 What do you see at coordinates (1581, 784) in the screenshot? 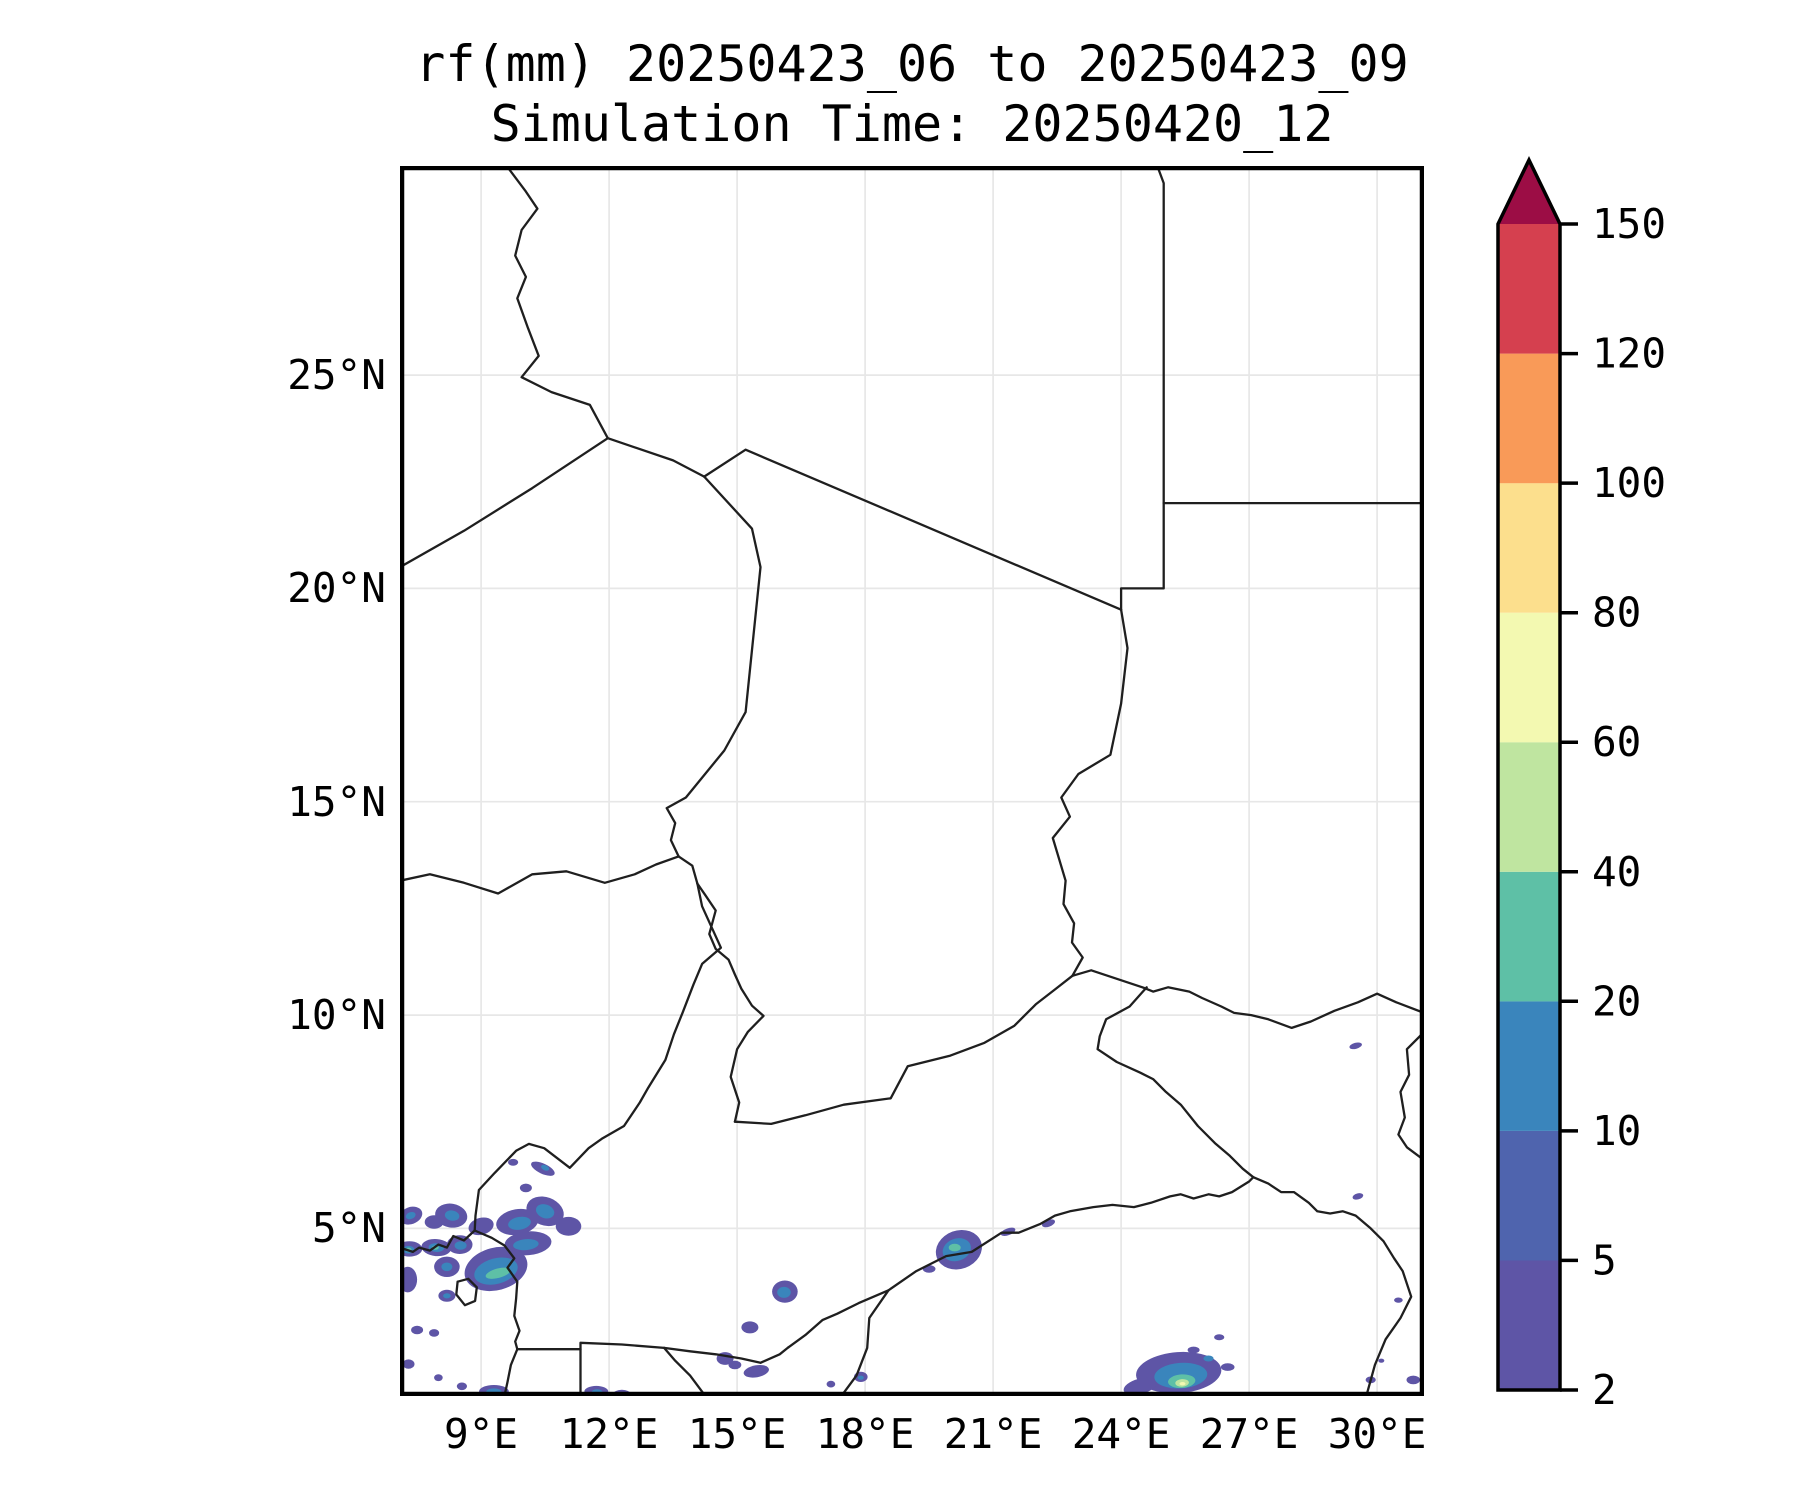
I see `colorbar: 2 5 10 20 40 60 80 100 120 150` at bounding box center [1581, 784].